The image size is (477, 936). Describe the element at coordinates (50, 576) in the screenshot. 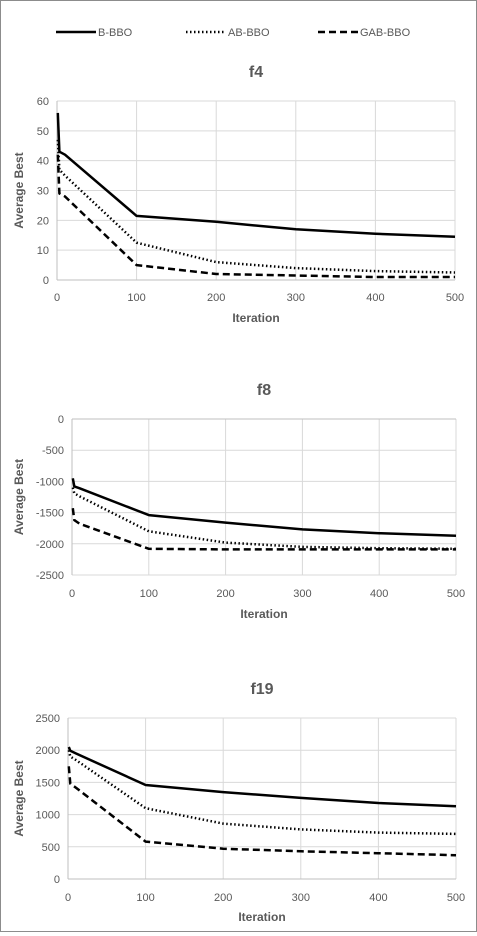

I see `y-tick-label: -2500` at that location.